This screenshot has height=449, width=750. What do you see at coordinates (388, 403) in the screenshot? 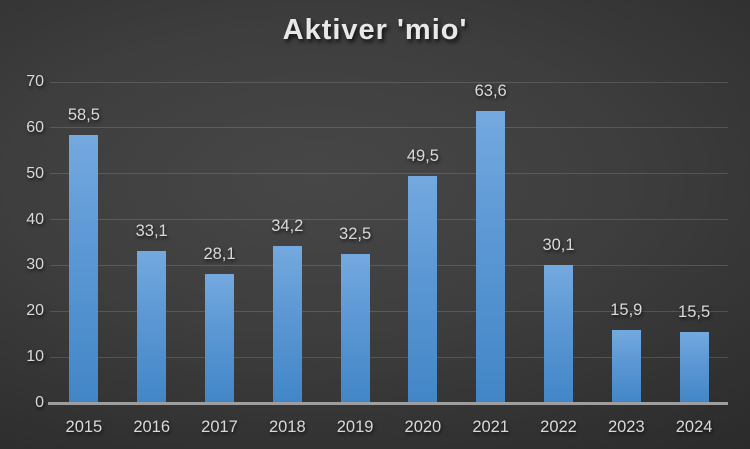
I see `x-axis-line` at bounding box center [388, 403].